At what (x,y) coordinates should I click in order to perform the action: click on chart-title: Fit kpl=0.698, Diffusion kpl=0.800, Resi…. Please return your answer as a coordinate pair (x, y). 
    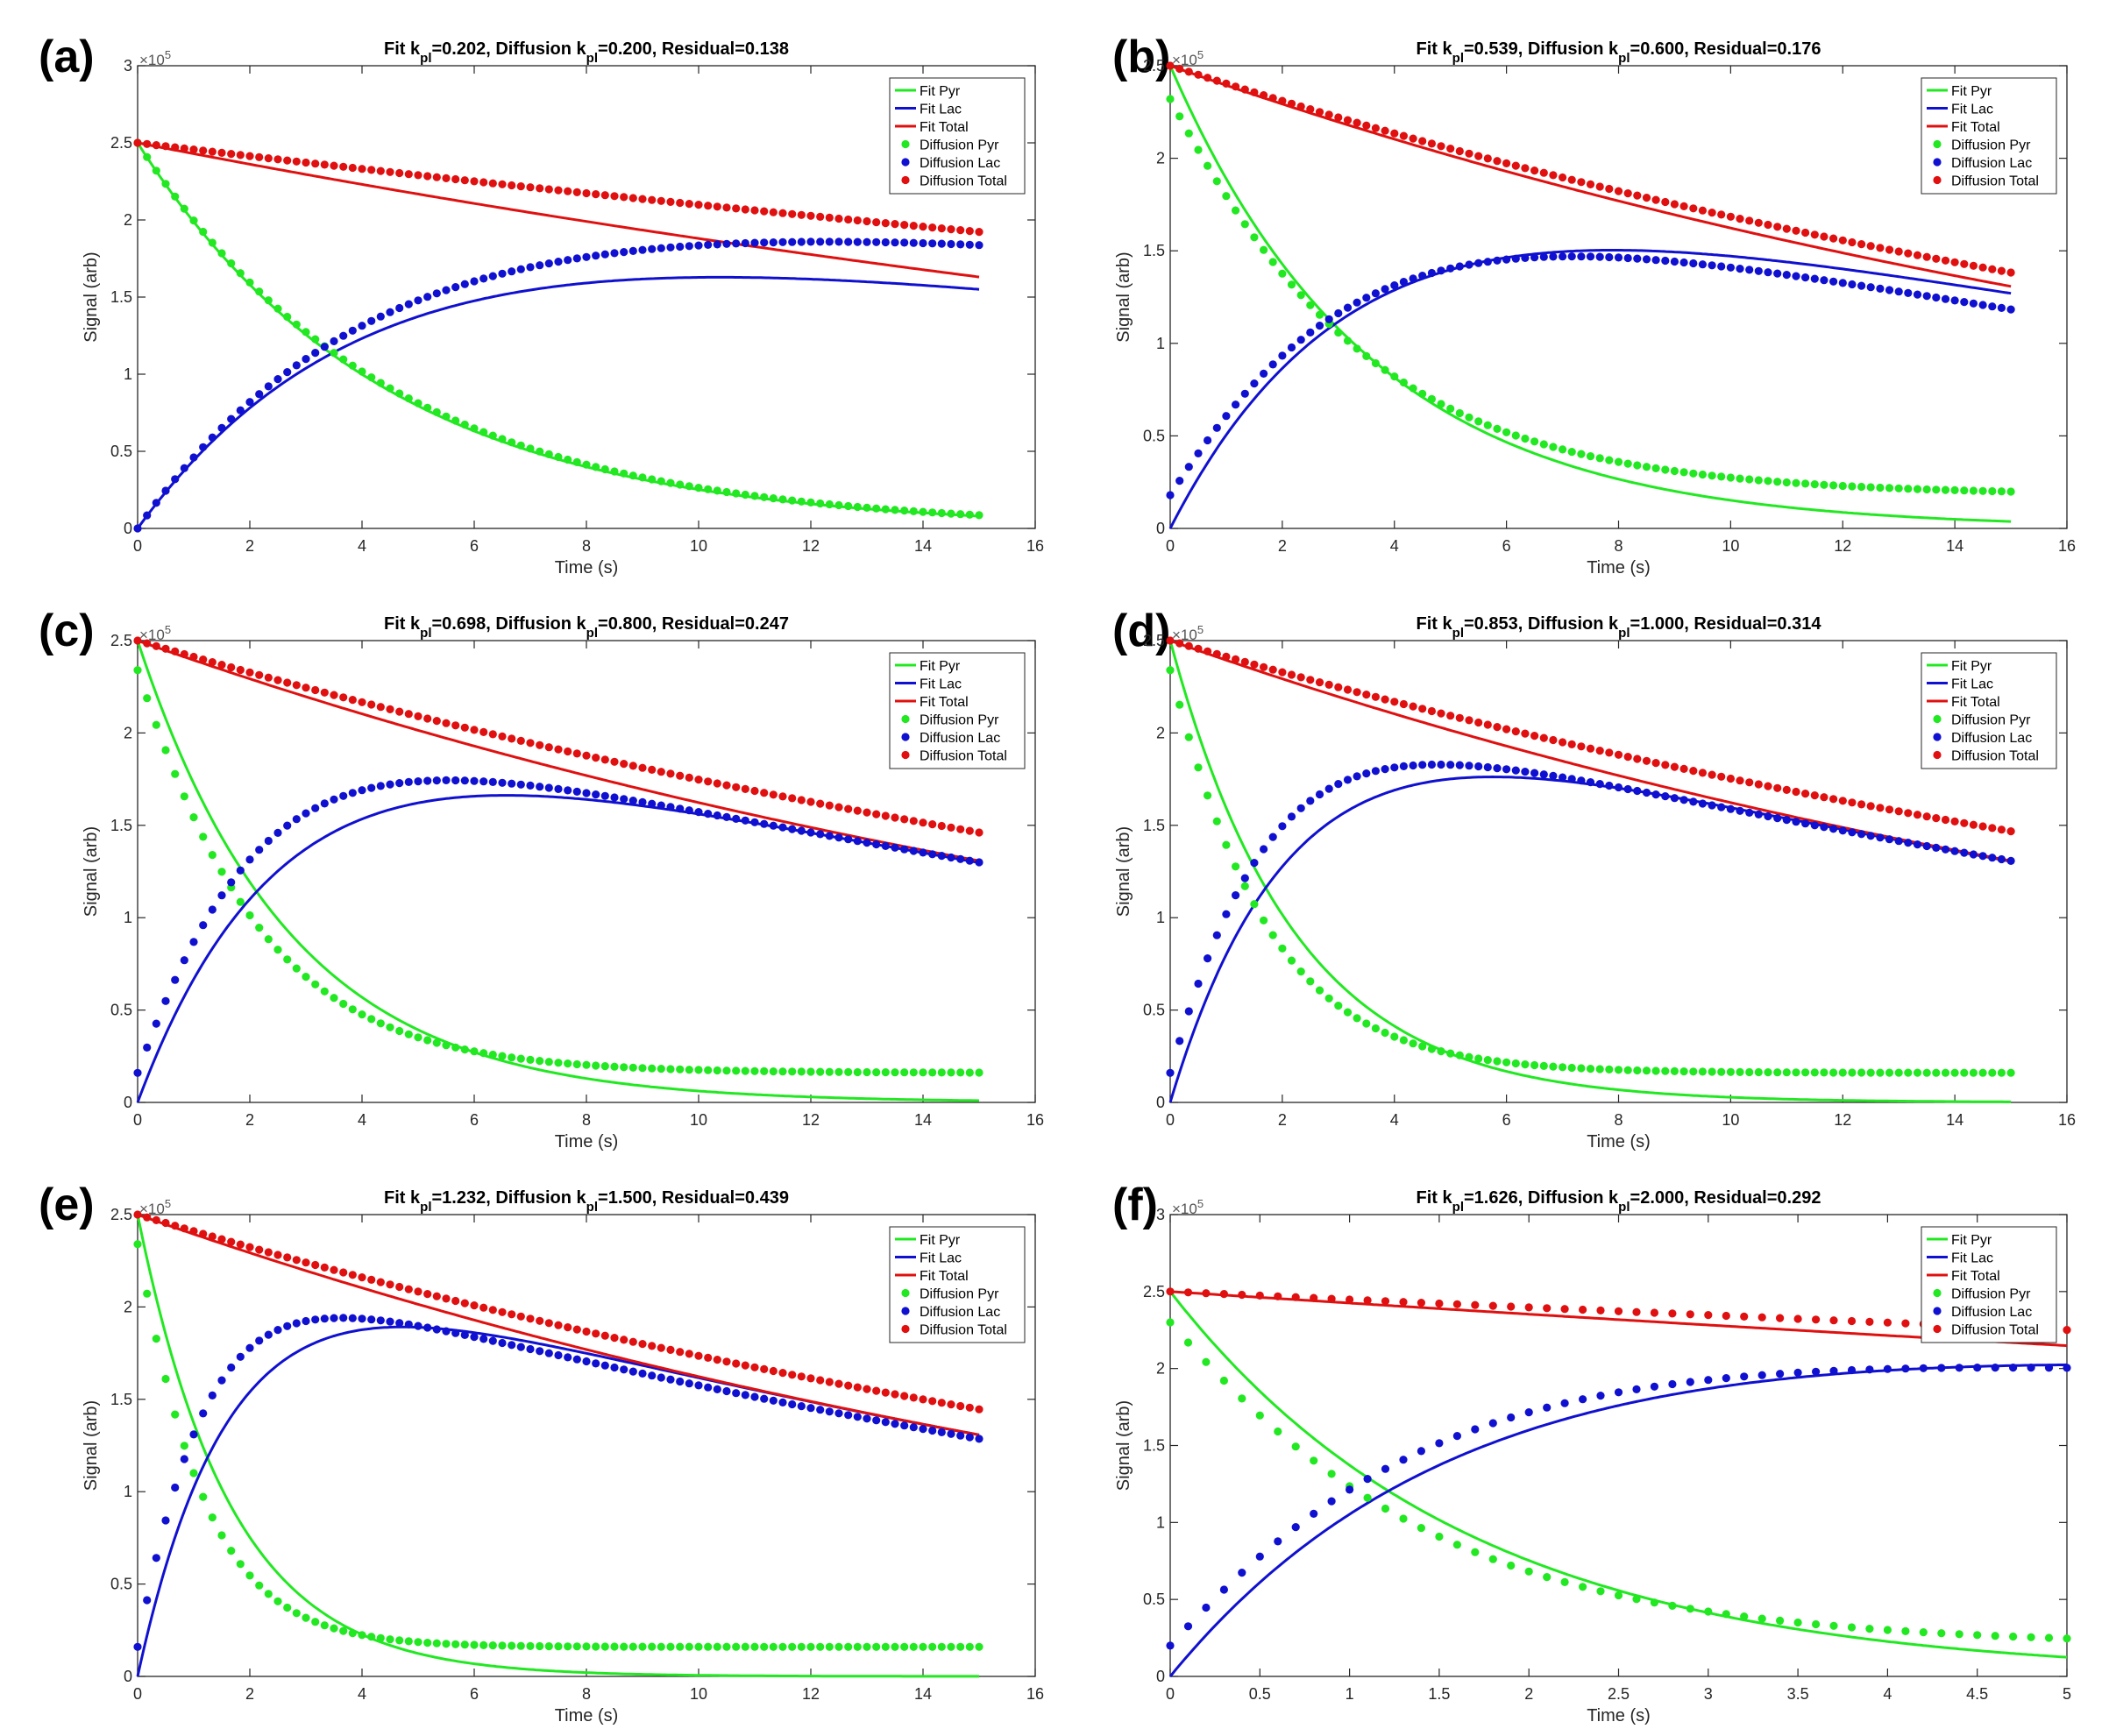
    Looking at the image, I should click on (586, 627).